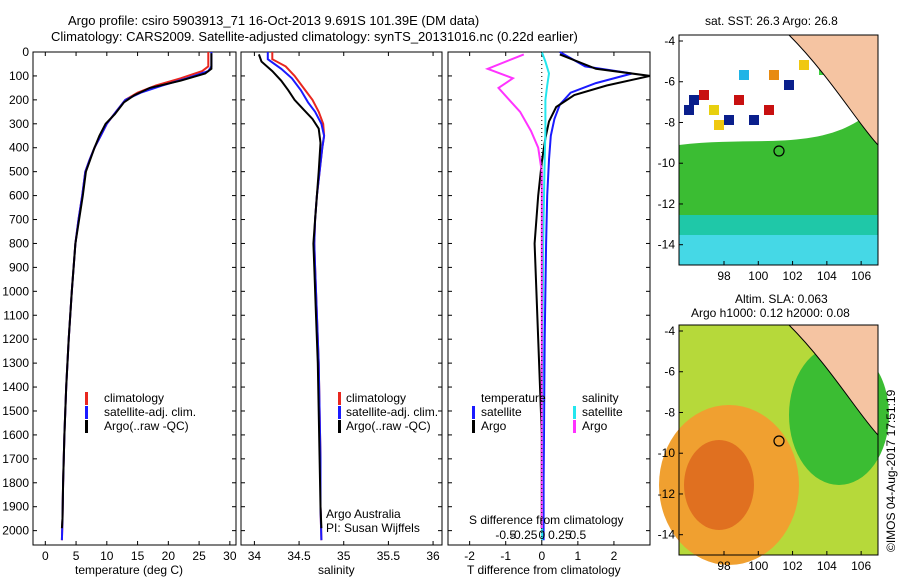 Image resolution: width=900 pixels, height=580 pixels. I want to click on legend-satellite: satellite-adj. clim., so click(150, 412).